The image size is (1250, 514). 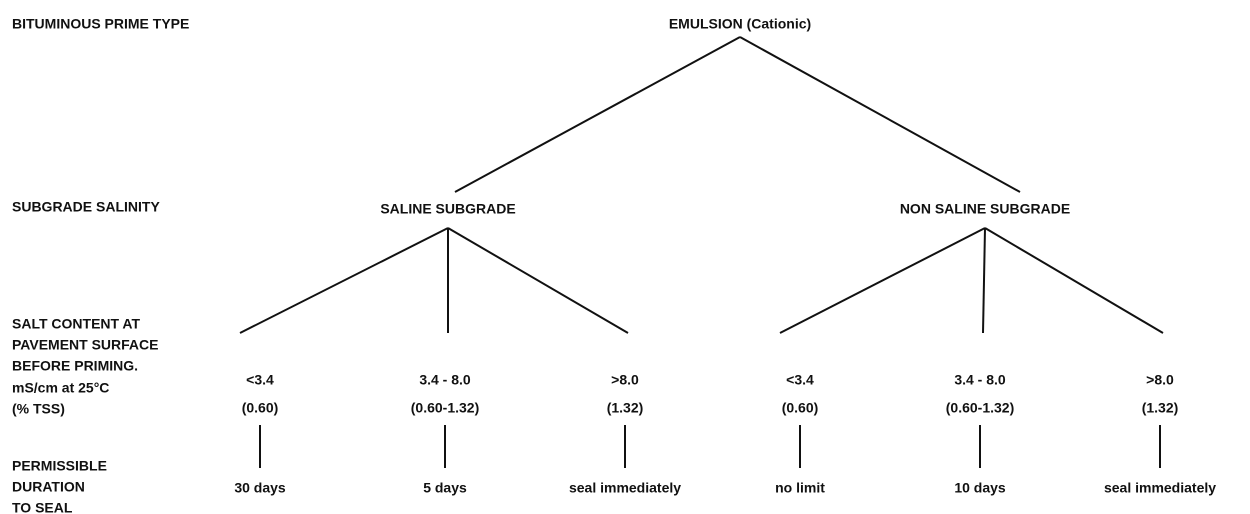 I want to click on root-node: EMULSION (Cationic), so click(x=740, y=24).